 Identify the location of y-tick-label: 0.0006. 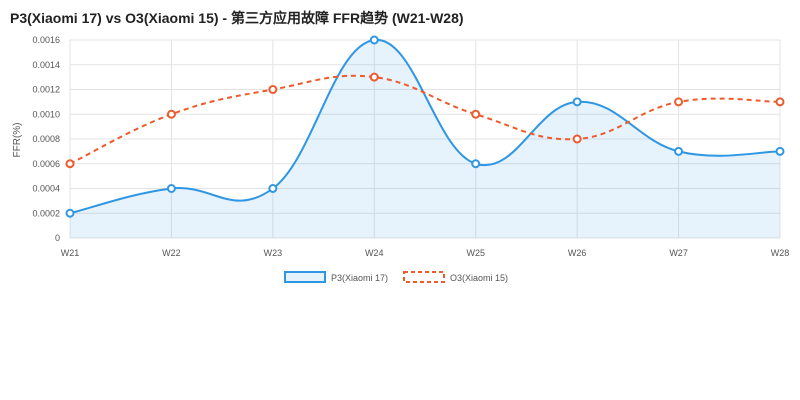
(46, 164).